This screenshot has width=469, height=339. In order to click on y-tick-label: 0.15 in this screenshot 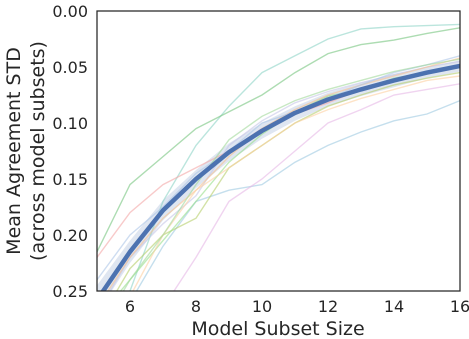, I will do `click(70, 179)`.